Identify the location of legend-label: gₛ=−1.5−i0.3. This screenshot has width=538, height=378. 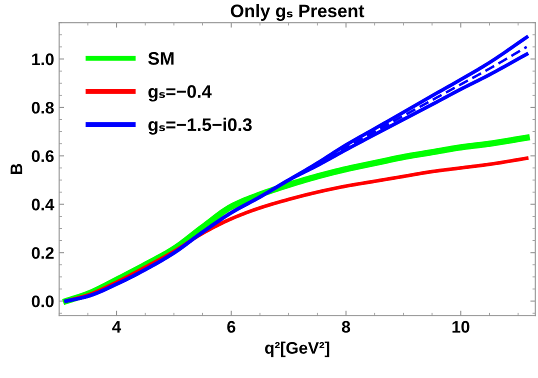
(200, 126).